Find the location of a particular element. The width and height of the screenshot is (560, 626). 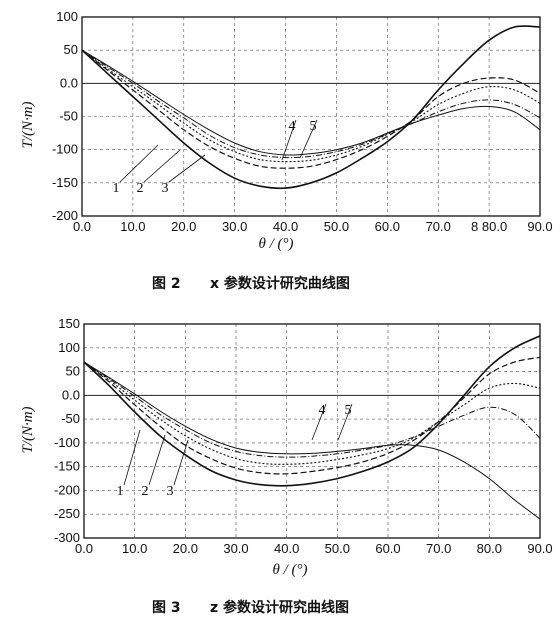

y-tick-label: 150 is located at coordinates (69, 323).